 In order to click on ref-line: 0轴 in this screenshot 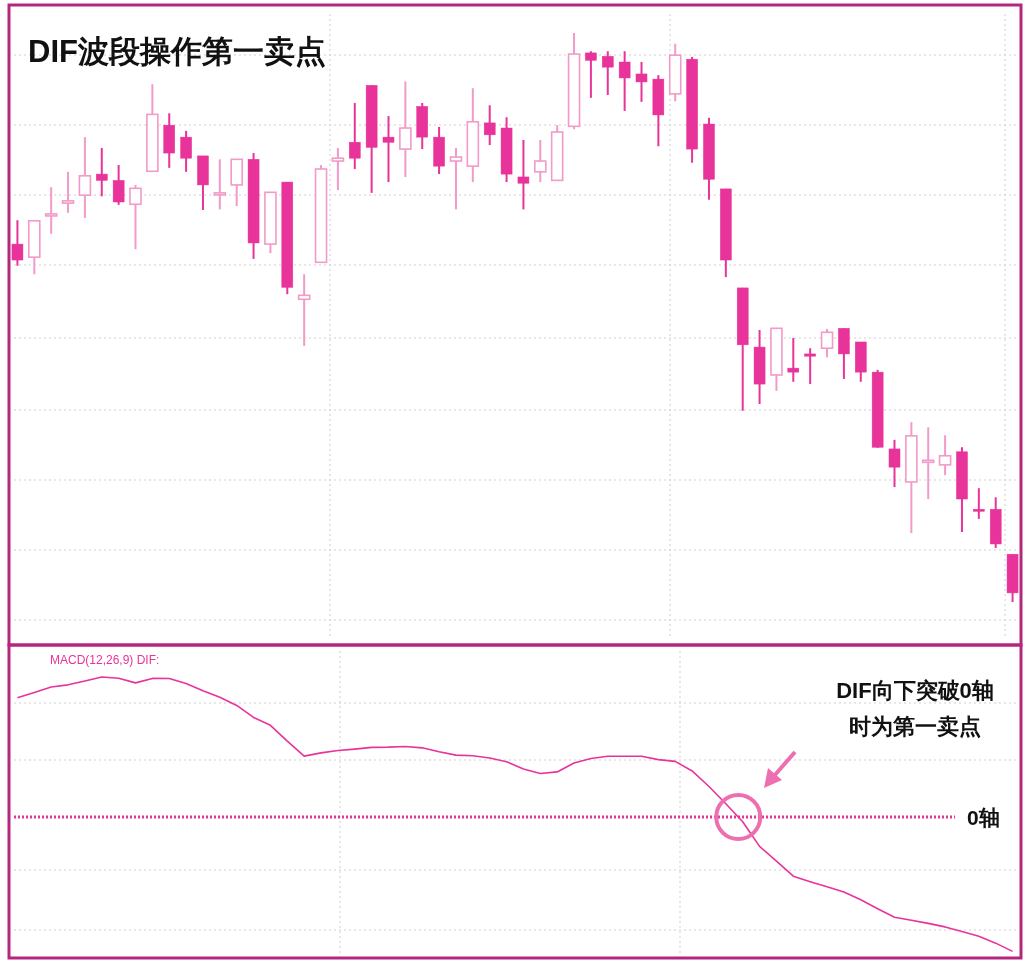, I will do `click(507, 817)`.